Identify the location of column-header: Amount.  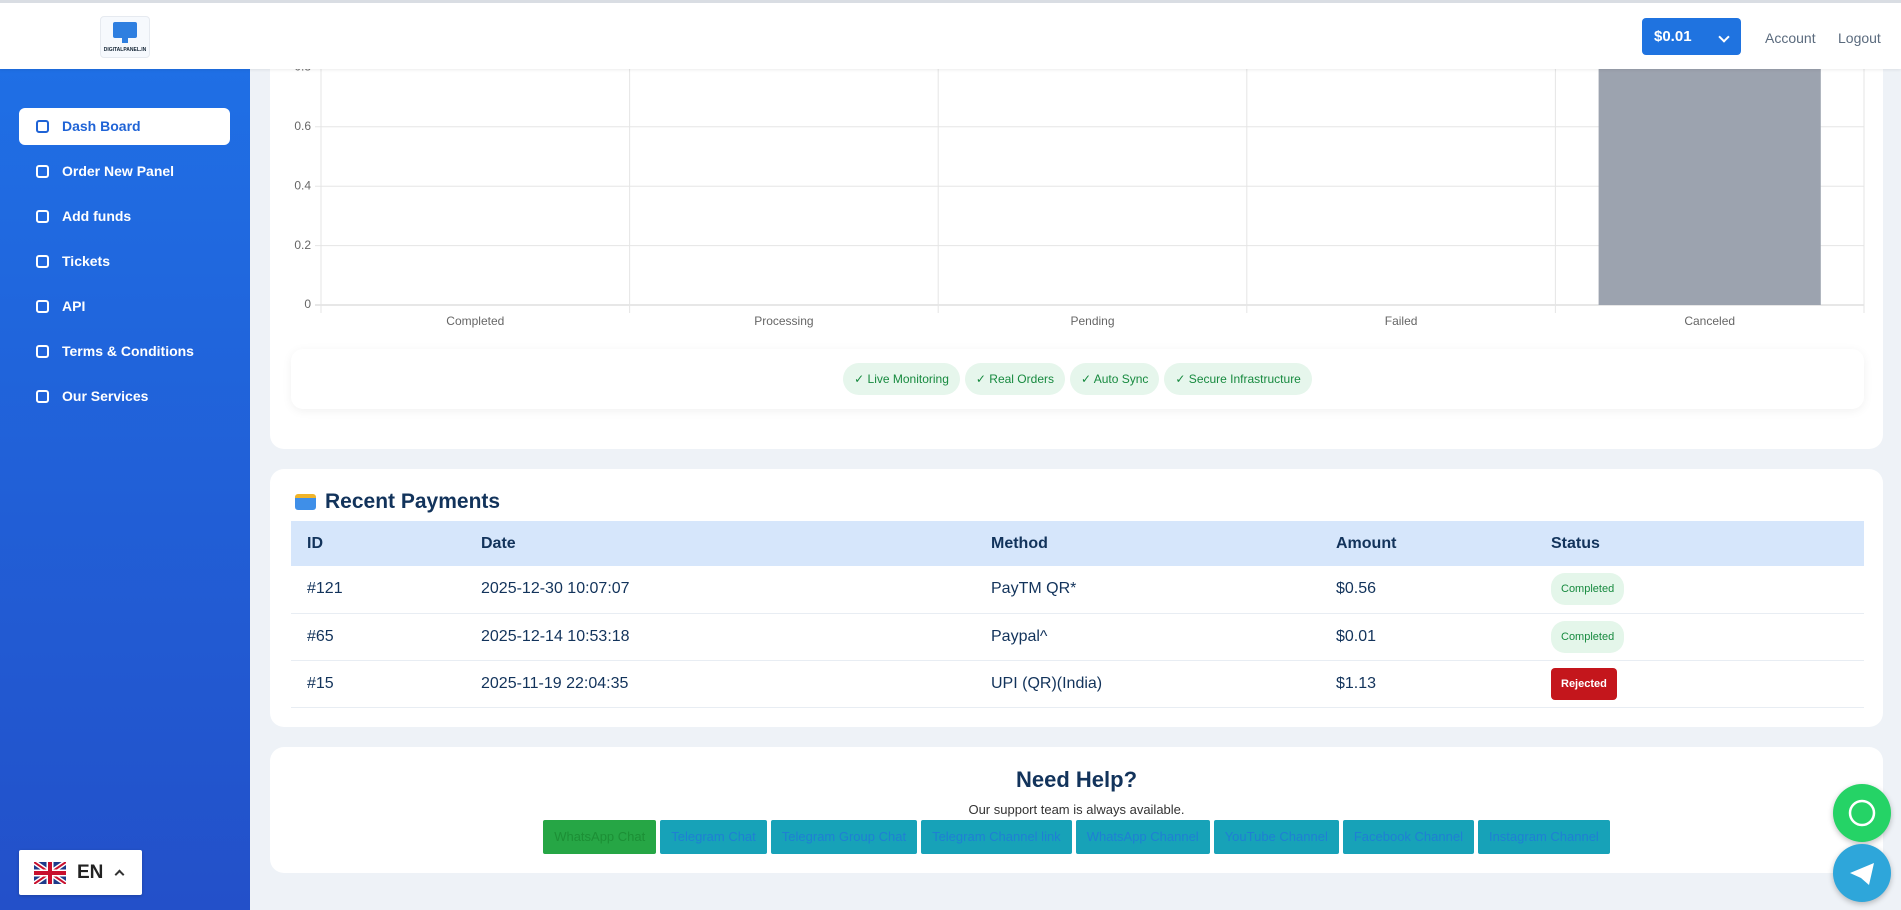
(1427, 543).